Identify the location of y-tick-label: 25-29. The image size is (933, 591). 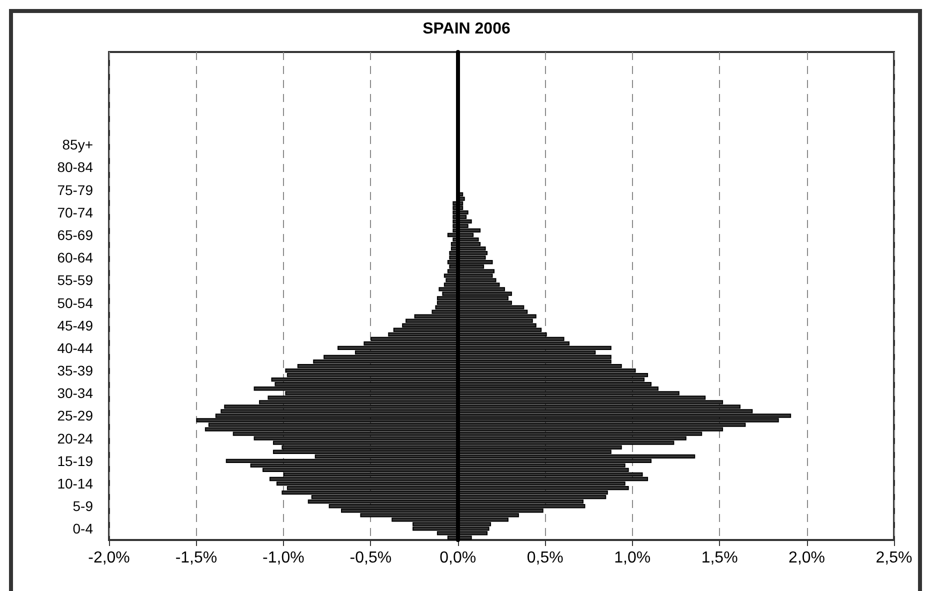
(75, 416).